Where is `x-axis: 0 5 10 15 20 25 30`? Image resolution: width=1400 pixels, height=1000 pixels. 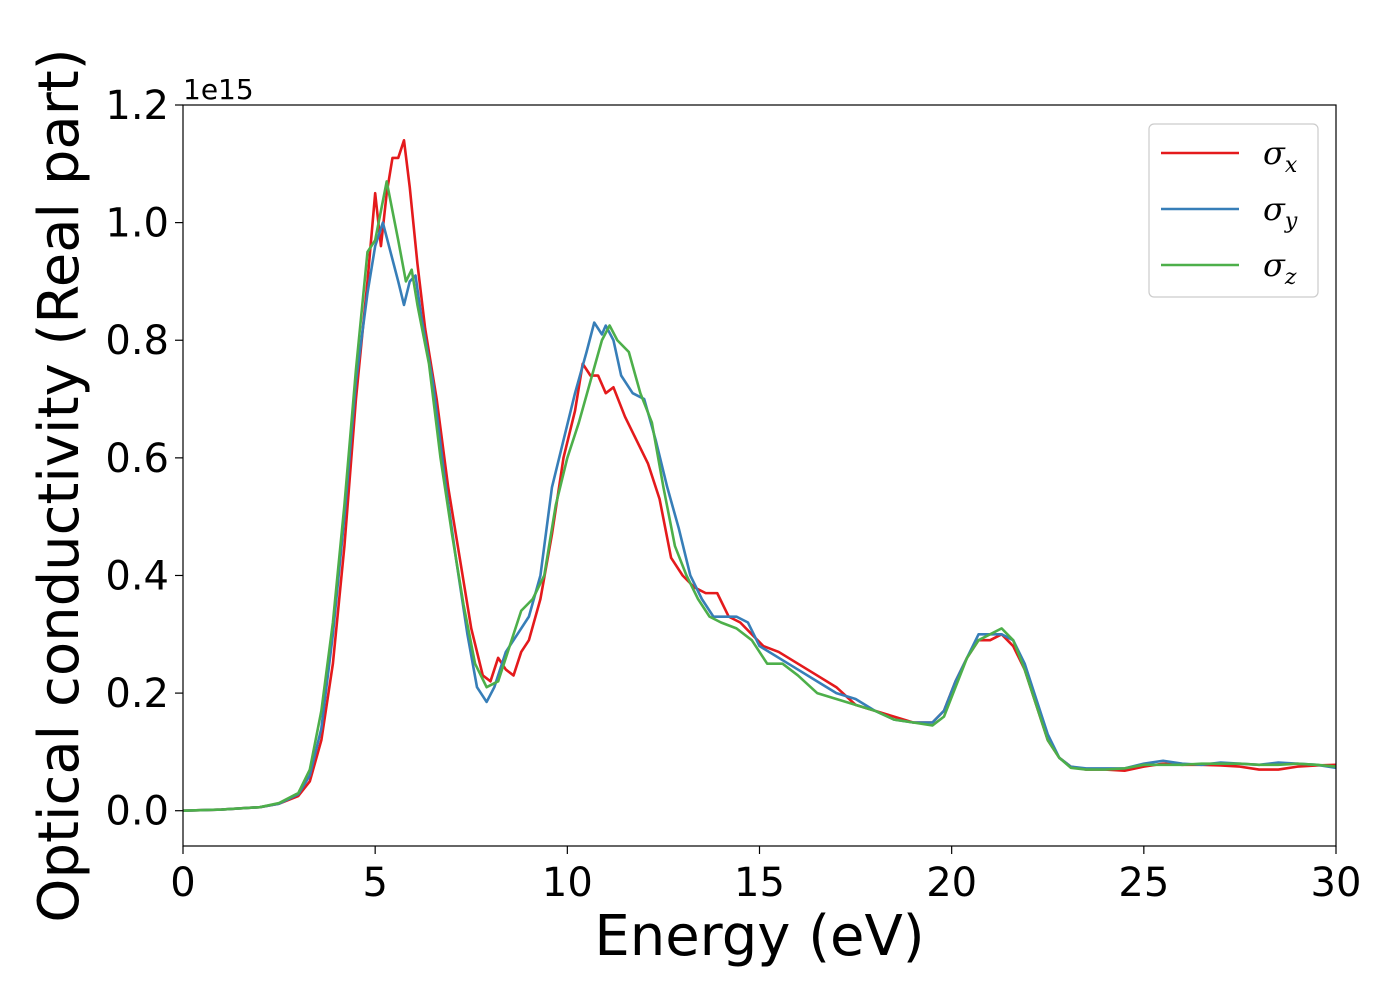
x-axis: 0 5 10 15 20 25 30 is located at coordinates (765, 876).